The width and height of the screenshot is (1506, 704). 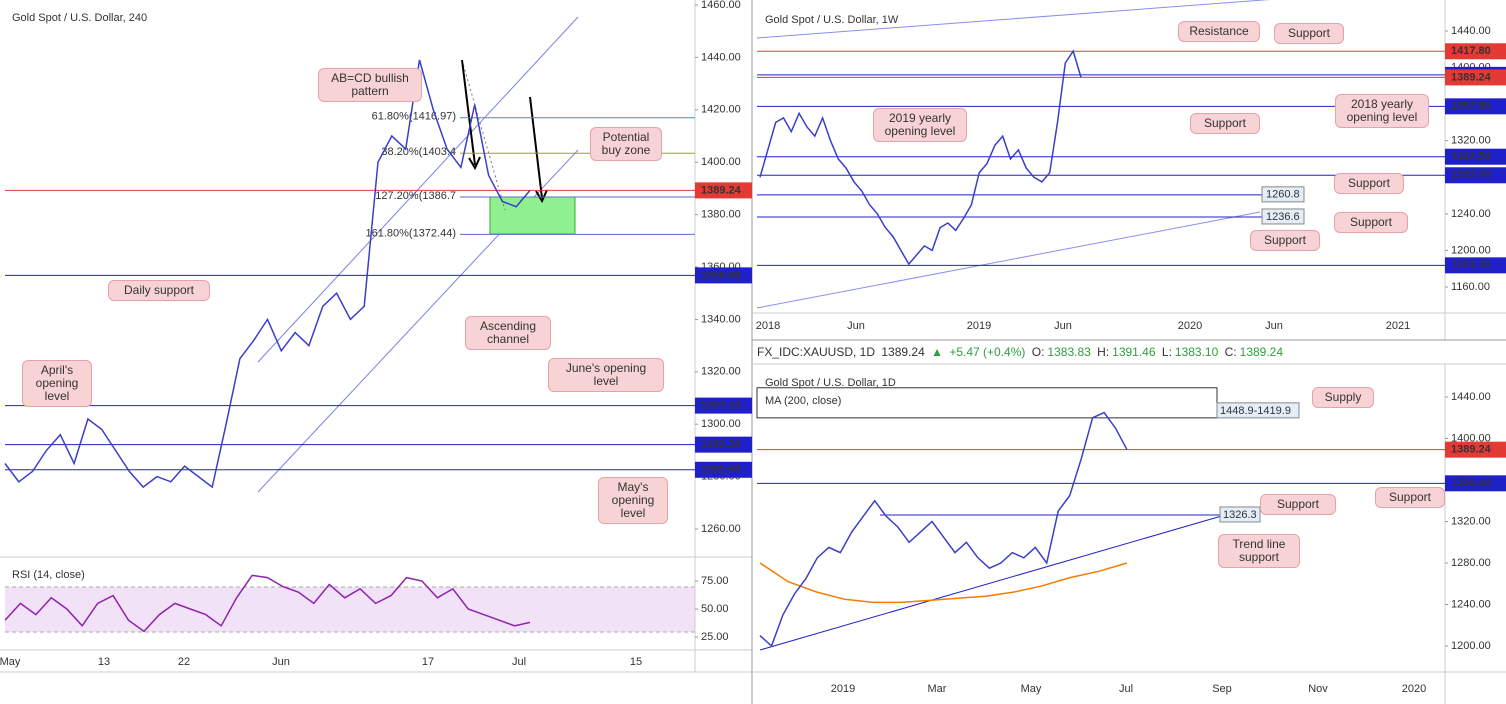 What do you see at coordinates (418, 152) in the screenshot?
I see `fib-label: 38.20%(1403.4` at bounding box center [418, 152].